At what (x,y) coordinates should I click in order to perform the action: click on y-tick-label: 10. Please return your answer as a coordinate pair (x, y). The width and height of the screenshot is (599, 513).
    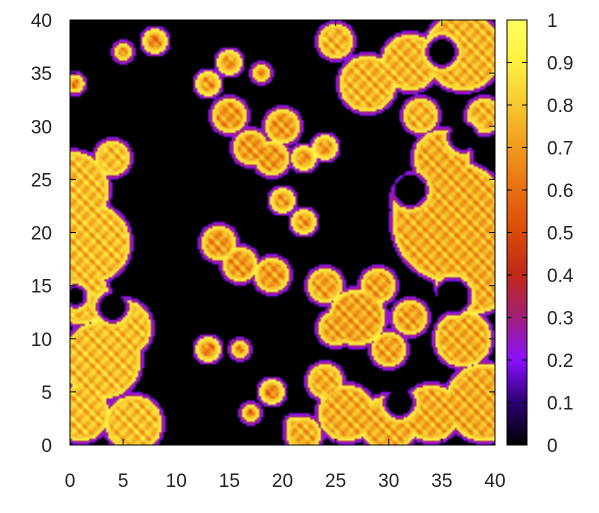
    Looking at the image, I should click on (41, 340).